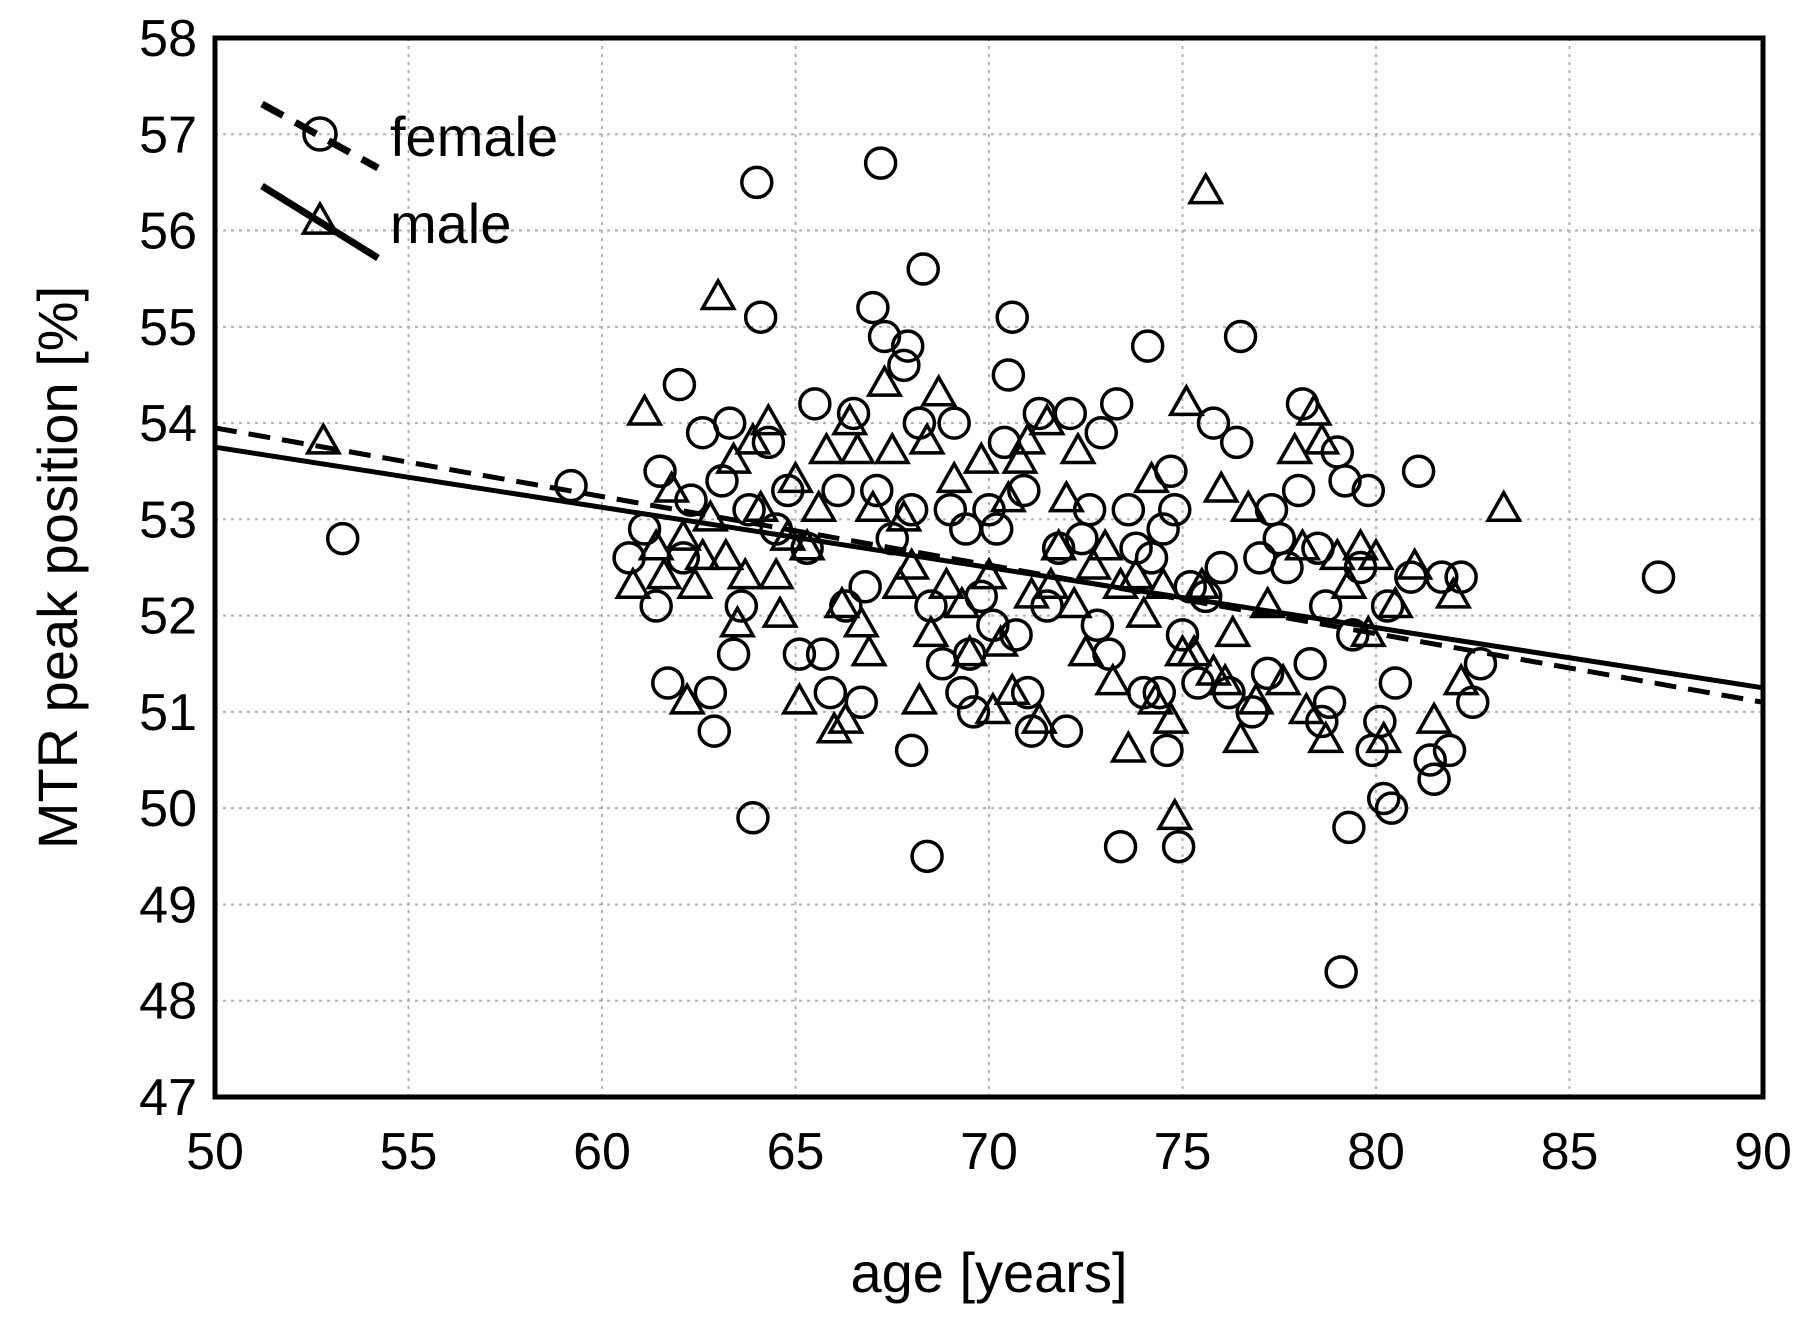  I want to click on legend-female-line, so click(320, 136).